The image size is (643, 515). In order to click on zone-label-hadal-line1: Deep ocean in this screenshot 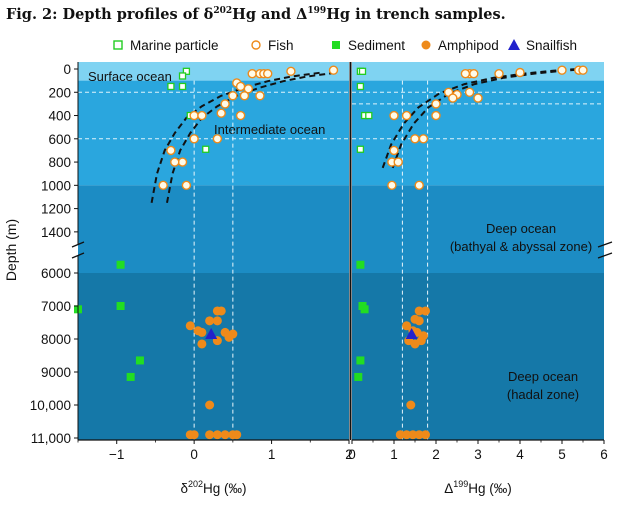, I will do `click(543, 376)`.